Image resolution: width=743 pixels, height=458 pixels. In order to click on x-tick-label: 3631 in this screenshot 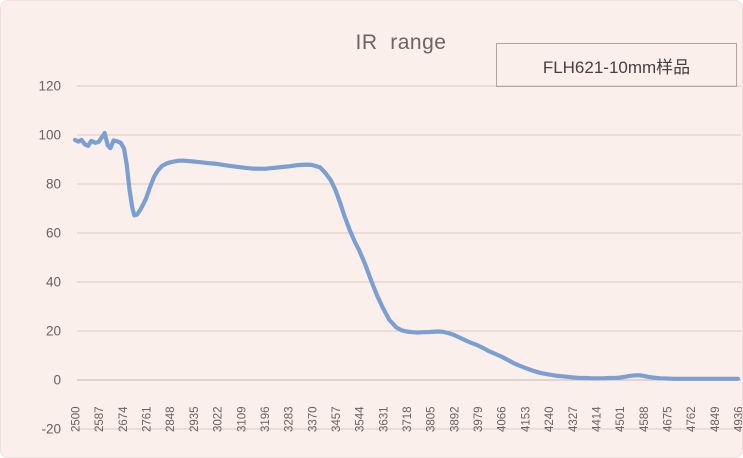, I will do `click(384, 419)`.